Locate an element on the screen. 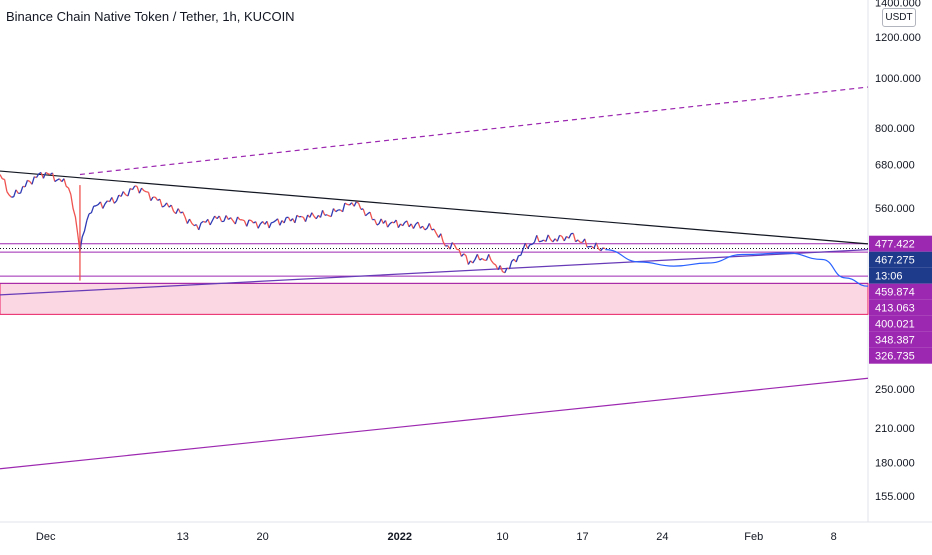  price-tag-label: 348.387 is located at coordinates (895, 341).